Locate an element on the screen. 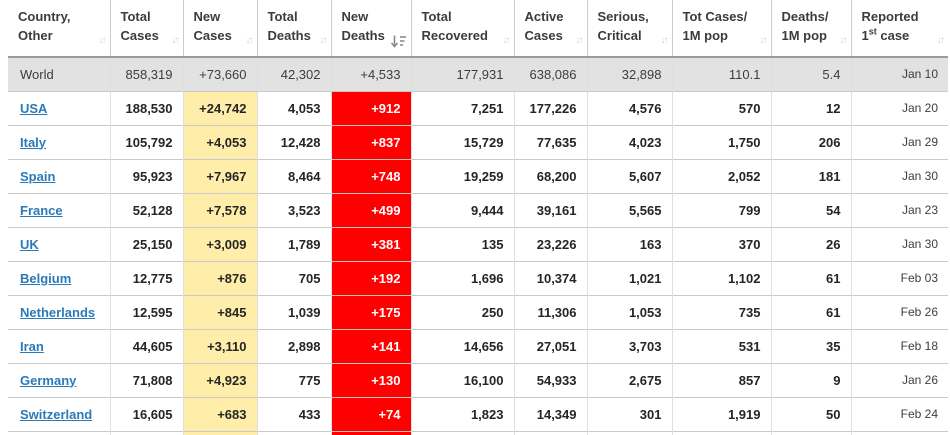 The image size is (950, 435). column-header-cases-per-1m: Tot Cases/1M pop ↓↑ is located at coordinates (721, 29).